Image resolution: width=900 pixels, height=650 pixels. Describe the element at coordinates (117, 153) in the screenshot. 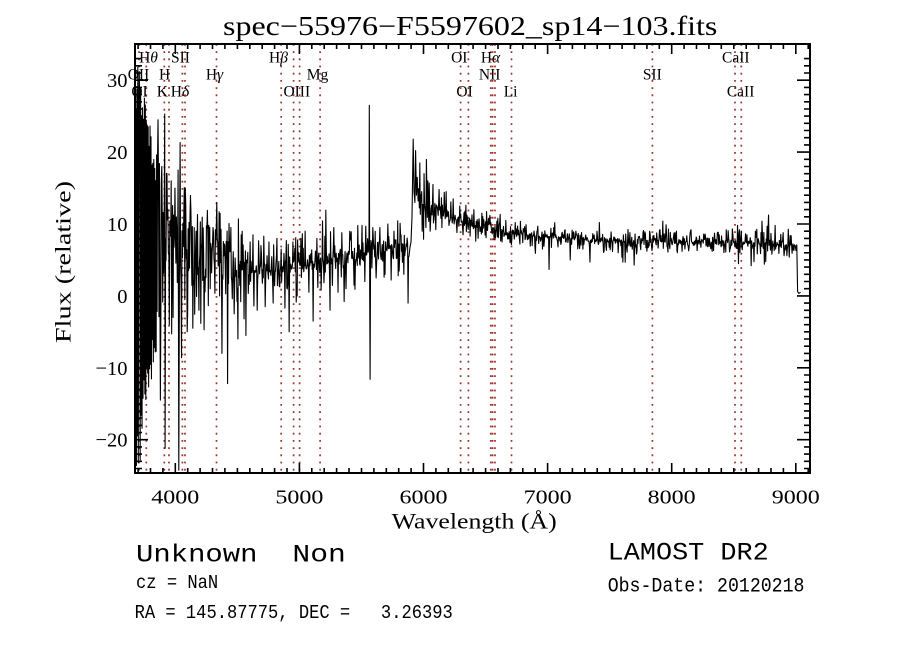

I see `svg-text: 20` at that location.